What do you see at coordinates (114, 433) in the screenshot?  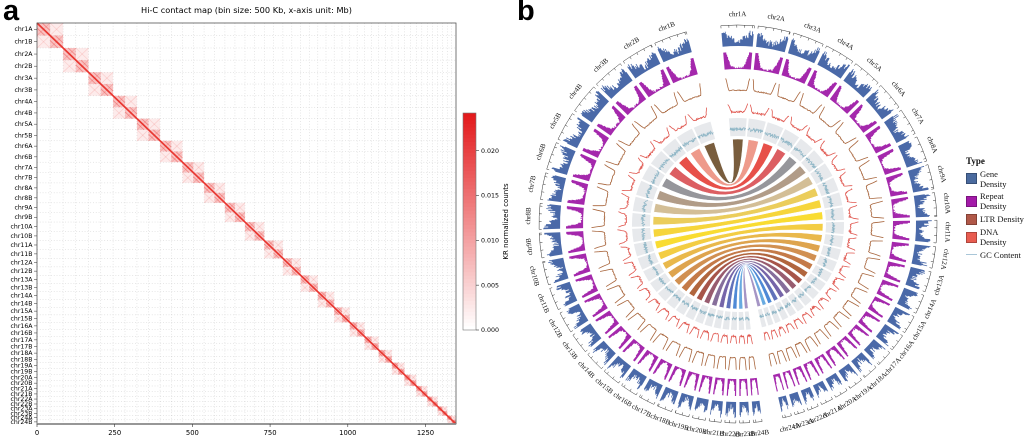 I see `hic-x-tick: 250` at bounding box center [114, 433].